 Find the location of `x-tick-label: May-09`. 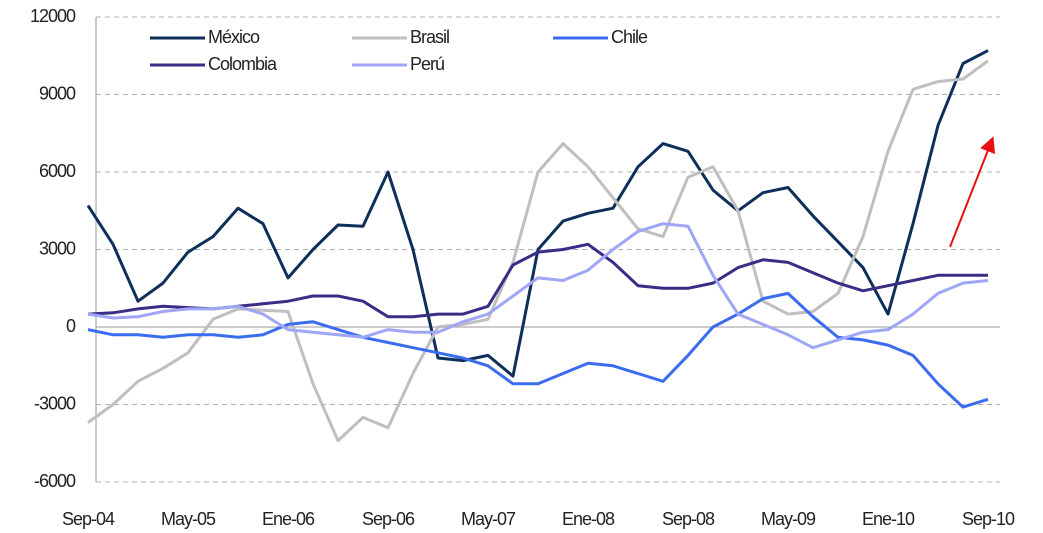

x-tick-label: May-09 is located at coordinates (788, 519).